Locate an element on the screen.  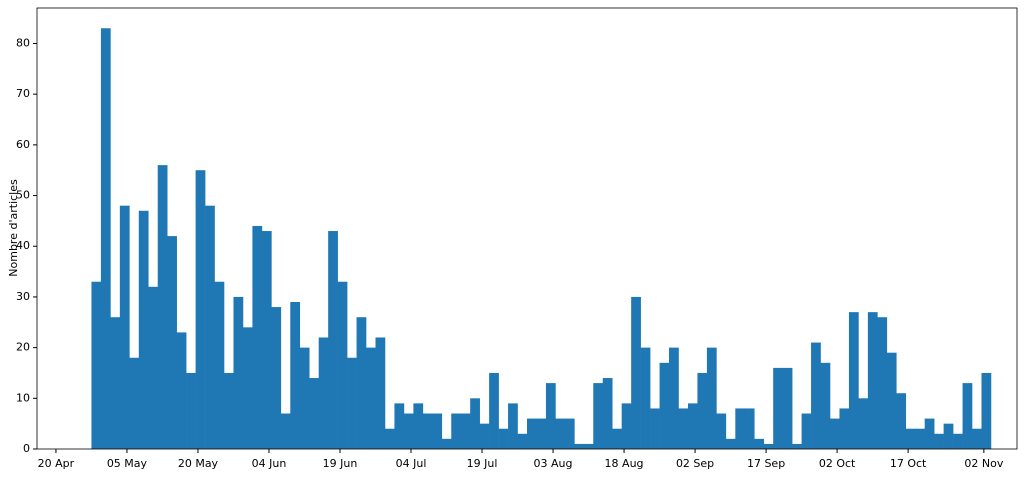
x-tick-label: 17 Sep is located at coordinates (766, 463).